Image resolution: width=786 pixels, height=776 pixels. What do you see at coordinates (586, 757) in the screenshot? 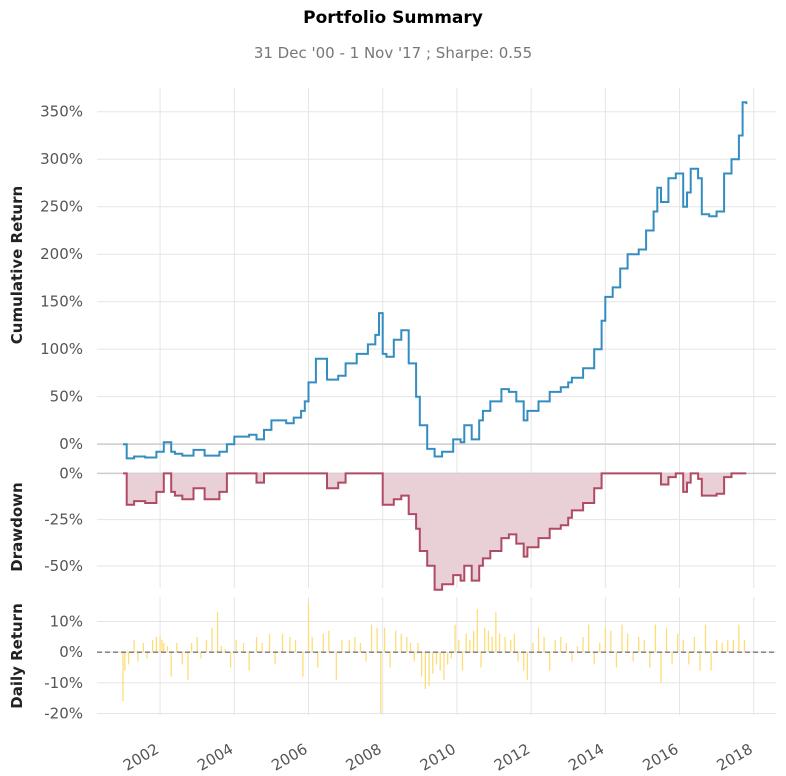
I see `x-tick-label: 2014` at bounding box center [586, 757].